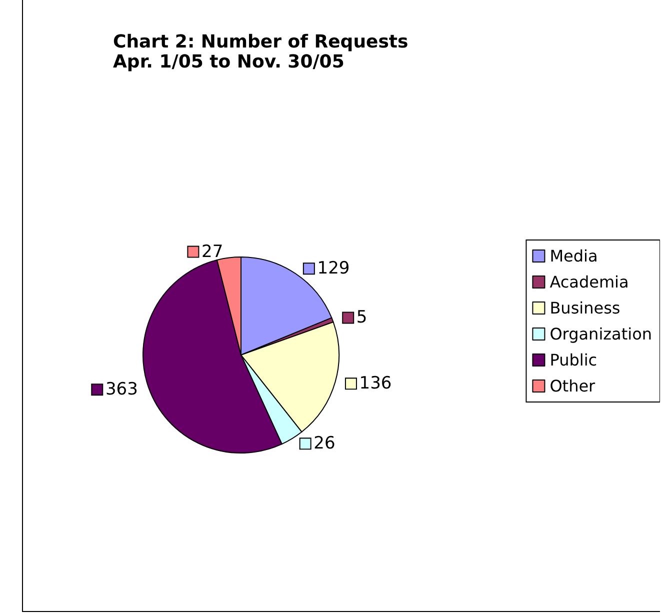  I want to click on data-label: 27, so click(213, 252).